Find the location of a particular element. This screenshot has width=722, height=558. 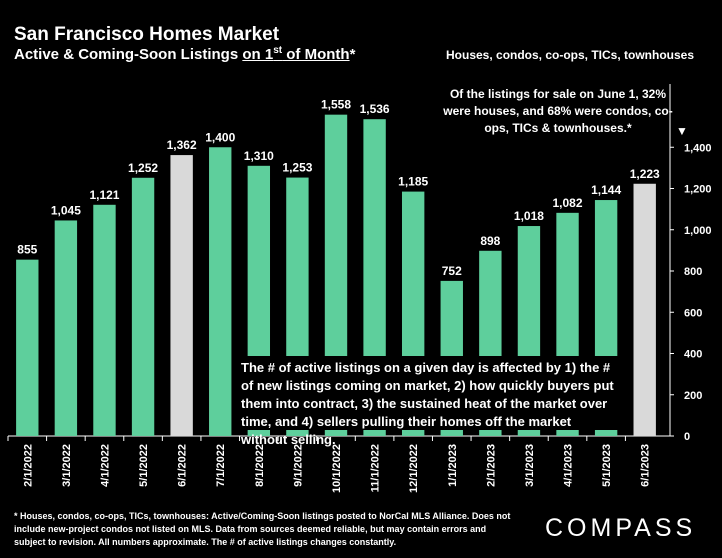

data-label-2/1/2023: 898 is located at coordinates (490, 241).